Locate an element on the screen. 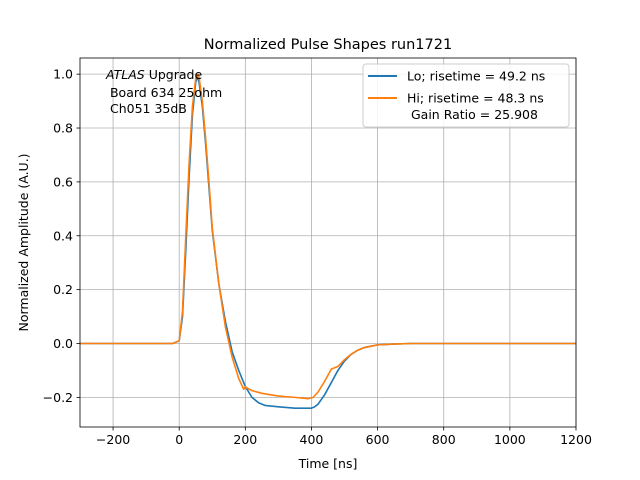 The image size is (640, 480). x-tick-label: 0 is located at coordinates (179, 439).